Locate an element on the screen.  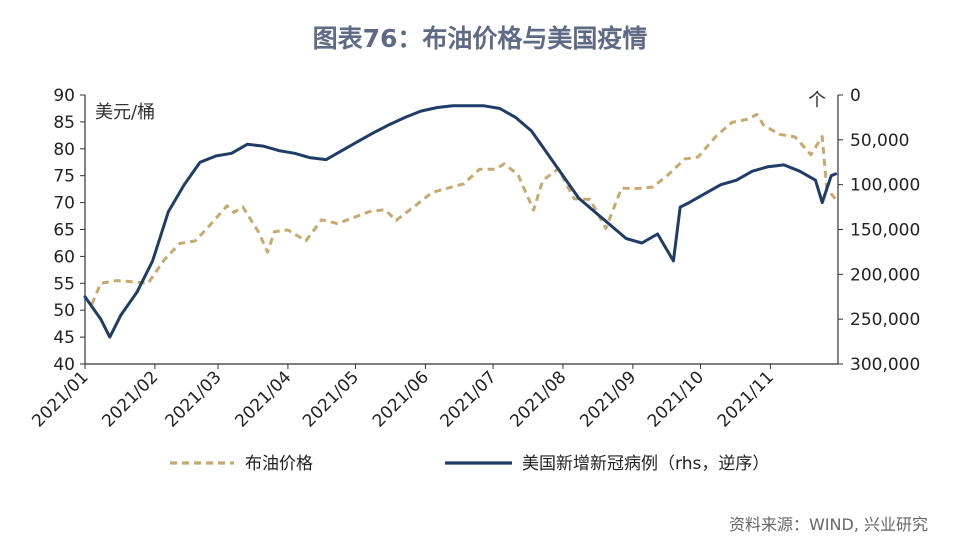
source-note: 资料来源：WIND, 兴业研究 is located at coordinates (828, 524).